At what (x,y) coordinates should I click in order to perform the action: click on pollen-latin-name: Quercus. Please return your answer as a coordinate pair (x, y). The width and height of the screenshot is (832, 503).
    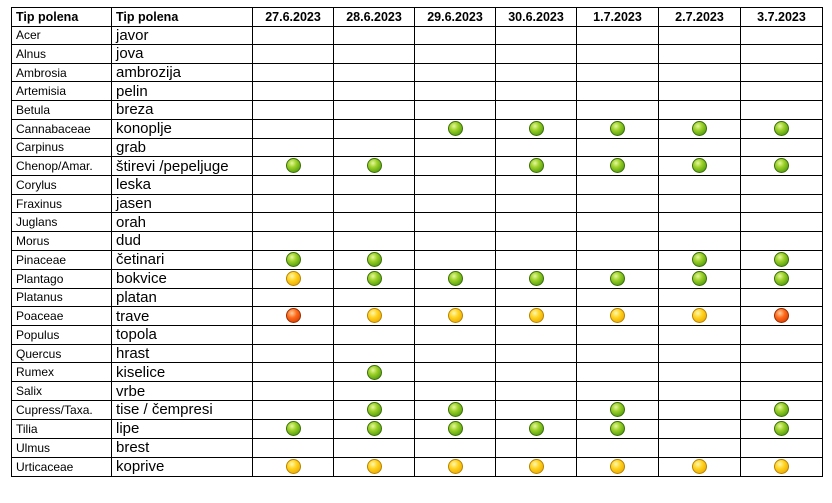
    Looking at the image, I should click on (61, 353).